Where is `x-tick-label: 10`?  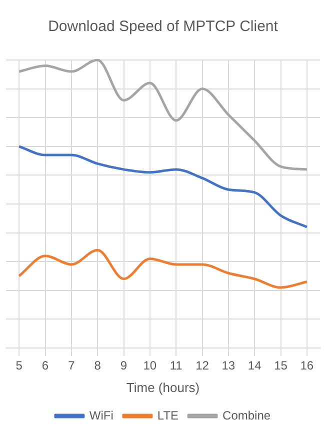
x-tick-label: 10 is located at coordinates (150, 365).